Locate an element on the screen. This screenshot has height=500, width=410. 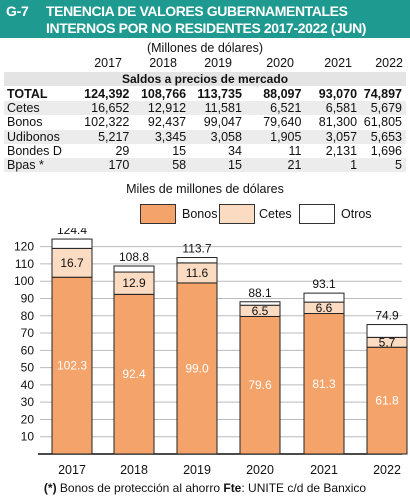
y-tick-label: 70 is located at coordinates (28, 333).